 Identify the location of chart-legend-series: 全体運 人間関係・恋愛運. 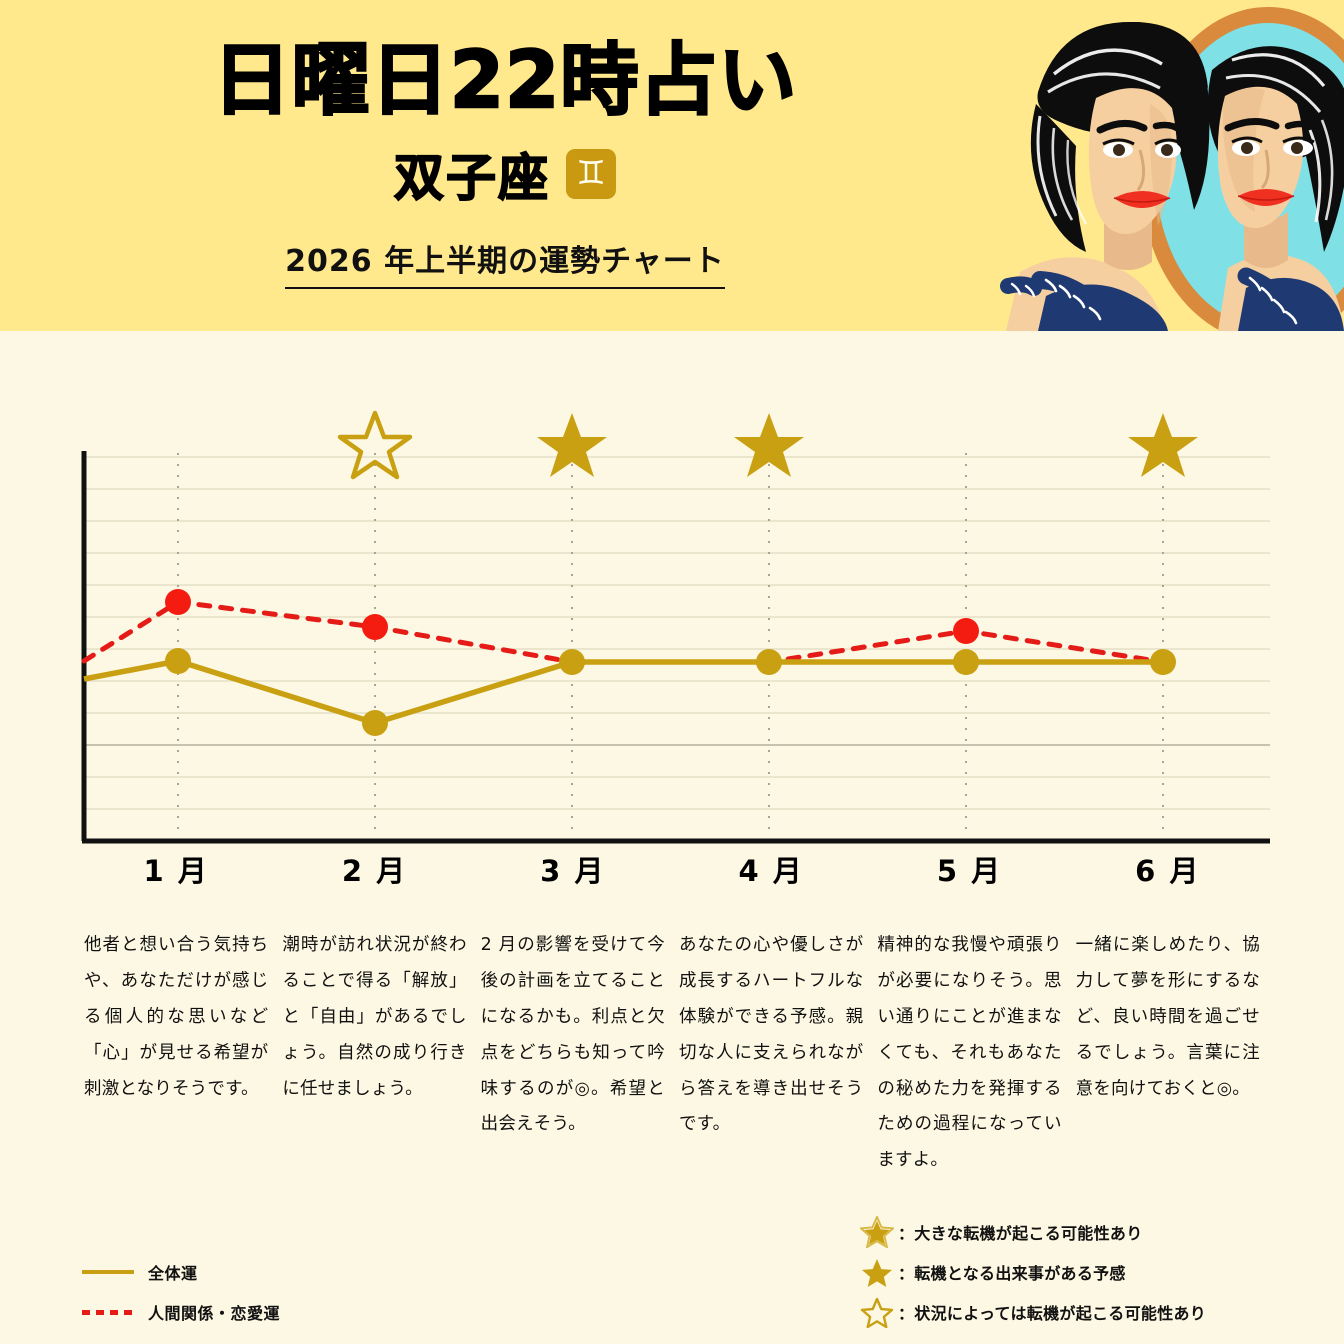
(272, 1292).